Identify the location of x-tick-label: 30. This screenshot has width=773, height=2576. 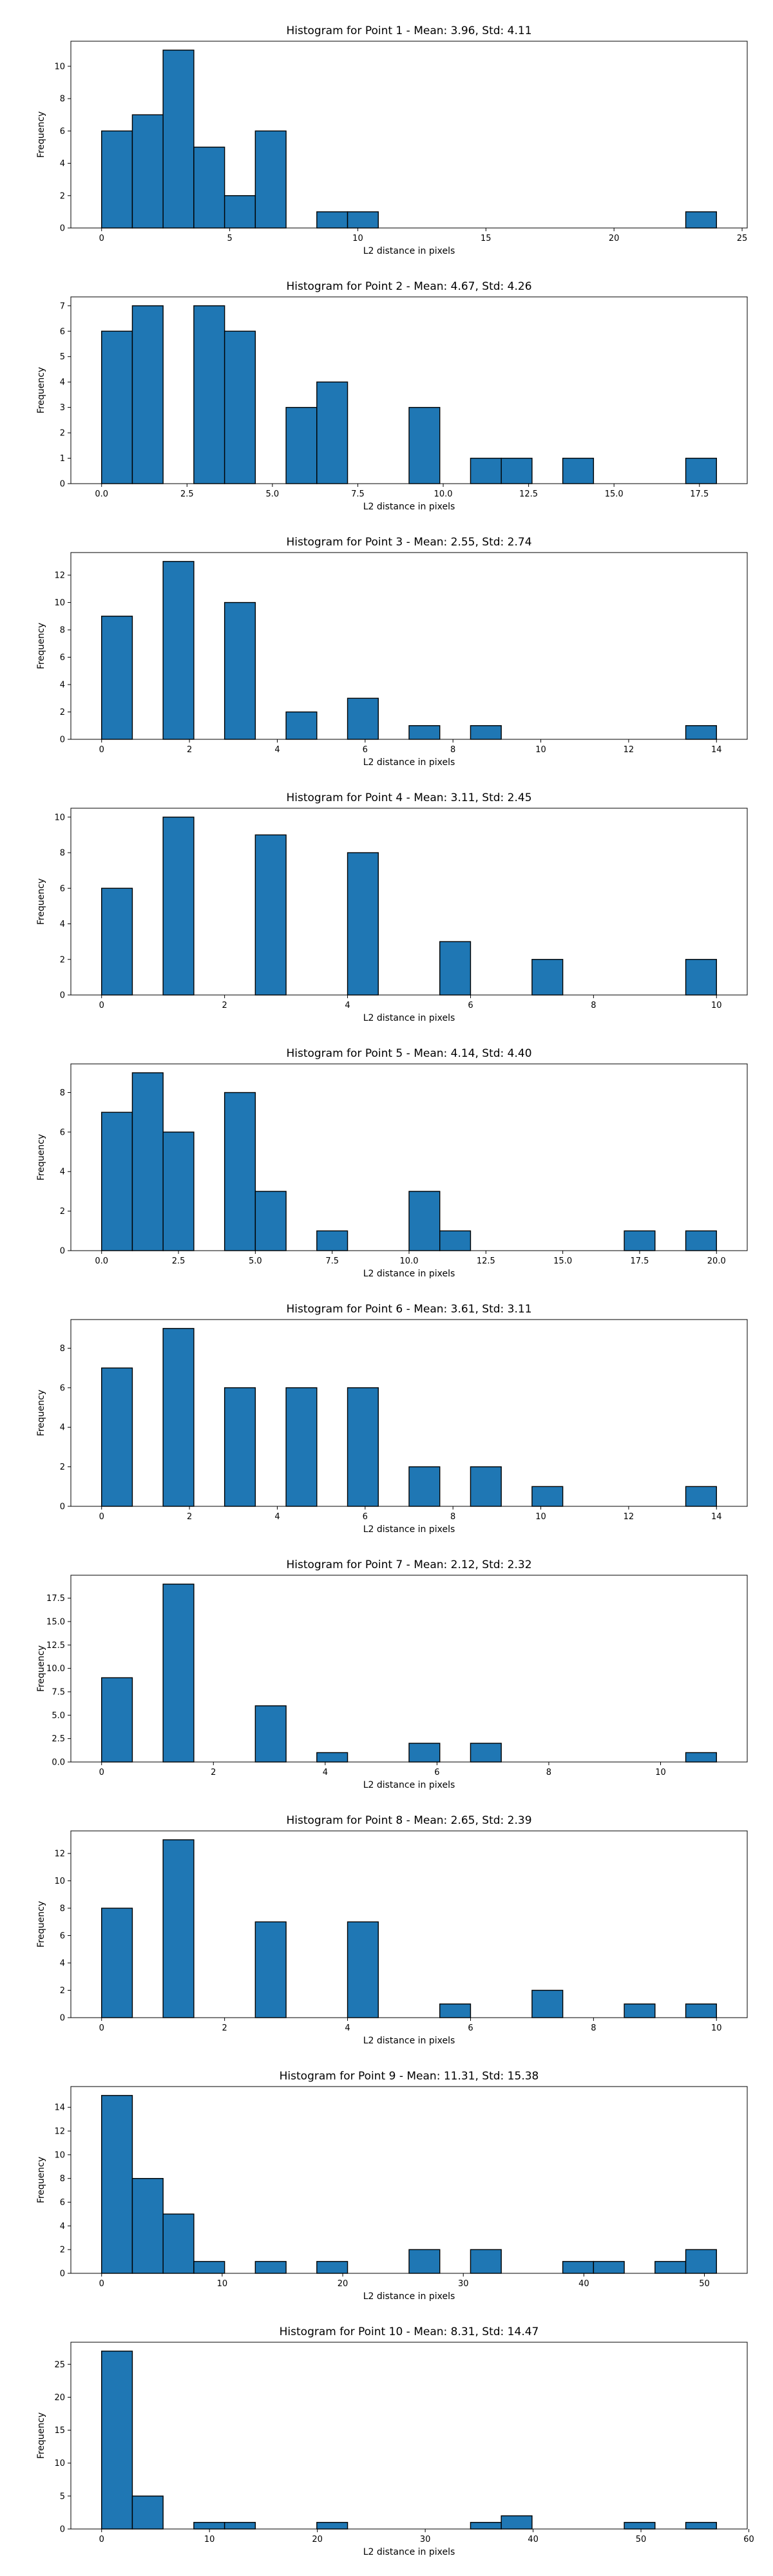
(463, 2284).